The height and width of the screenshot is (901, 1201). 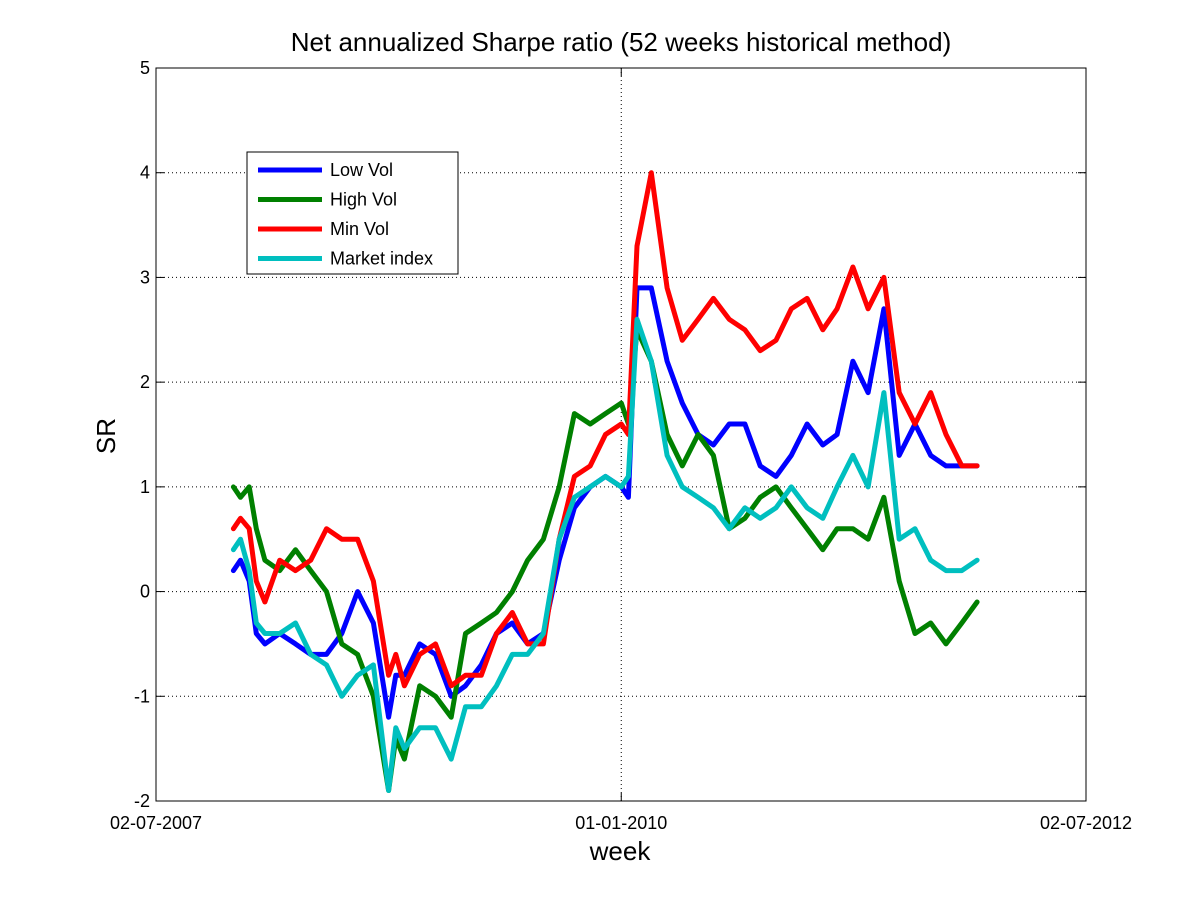 I want to click on legend-label-min-vol: Min Vol, so click(x=359, y=229).